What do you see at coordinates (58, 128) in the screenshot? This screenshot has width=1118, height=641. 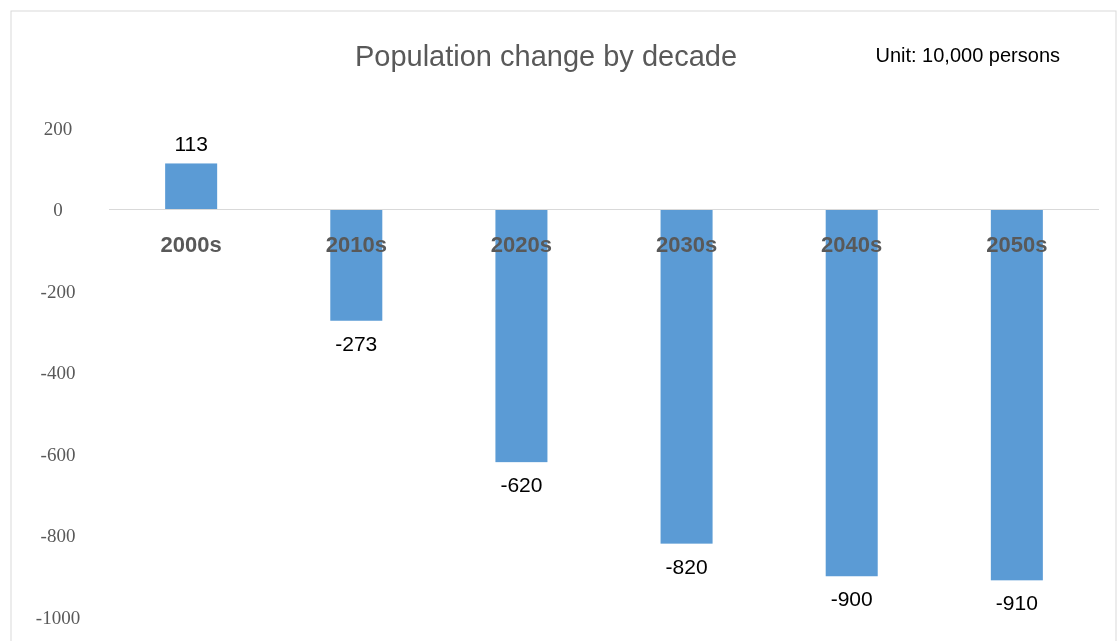 I see `y-tick-label: 200` at bounding box center [58, 128].